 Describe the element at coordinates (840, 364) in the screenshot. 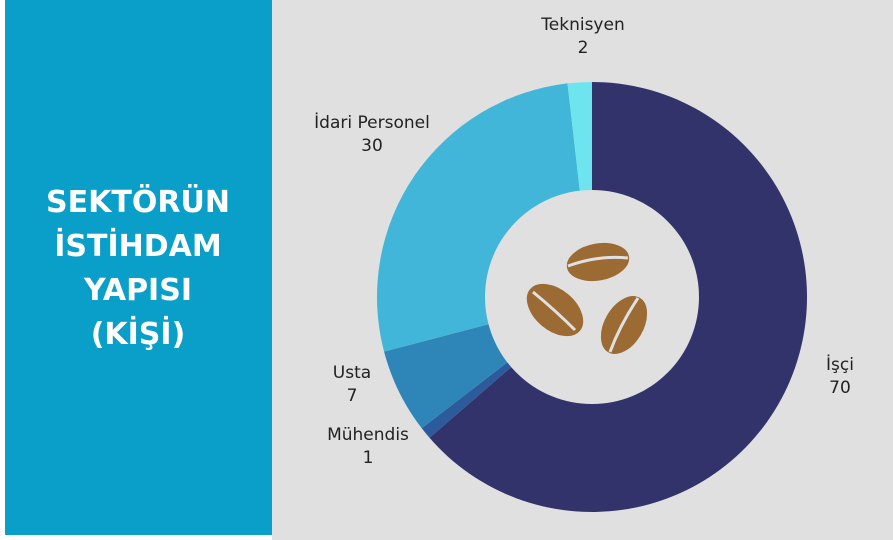

I see `category-label: İşçi` at that location.